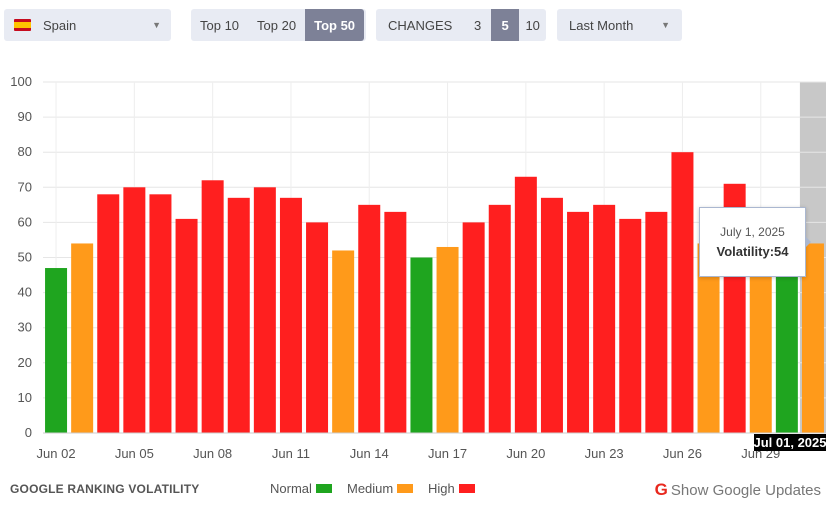  Describe the element at coordinates (25, 151) in the screenshot. I see `y-tick-label: 80` at that location.